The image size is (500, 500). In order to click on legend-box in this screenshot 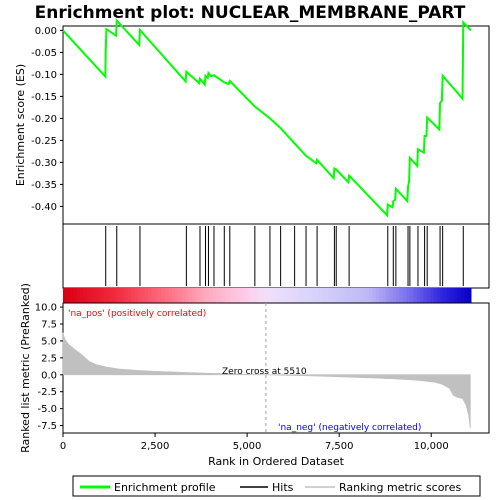, I will do `click(276, 486)`.